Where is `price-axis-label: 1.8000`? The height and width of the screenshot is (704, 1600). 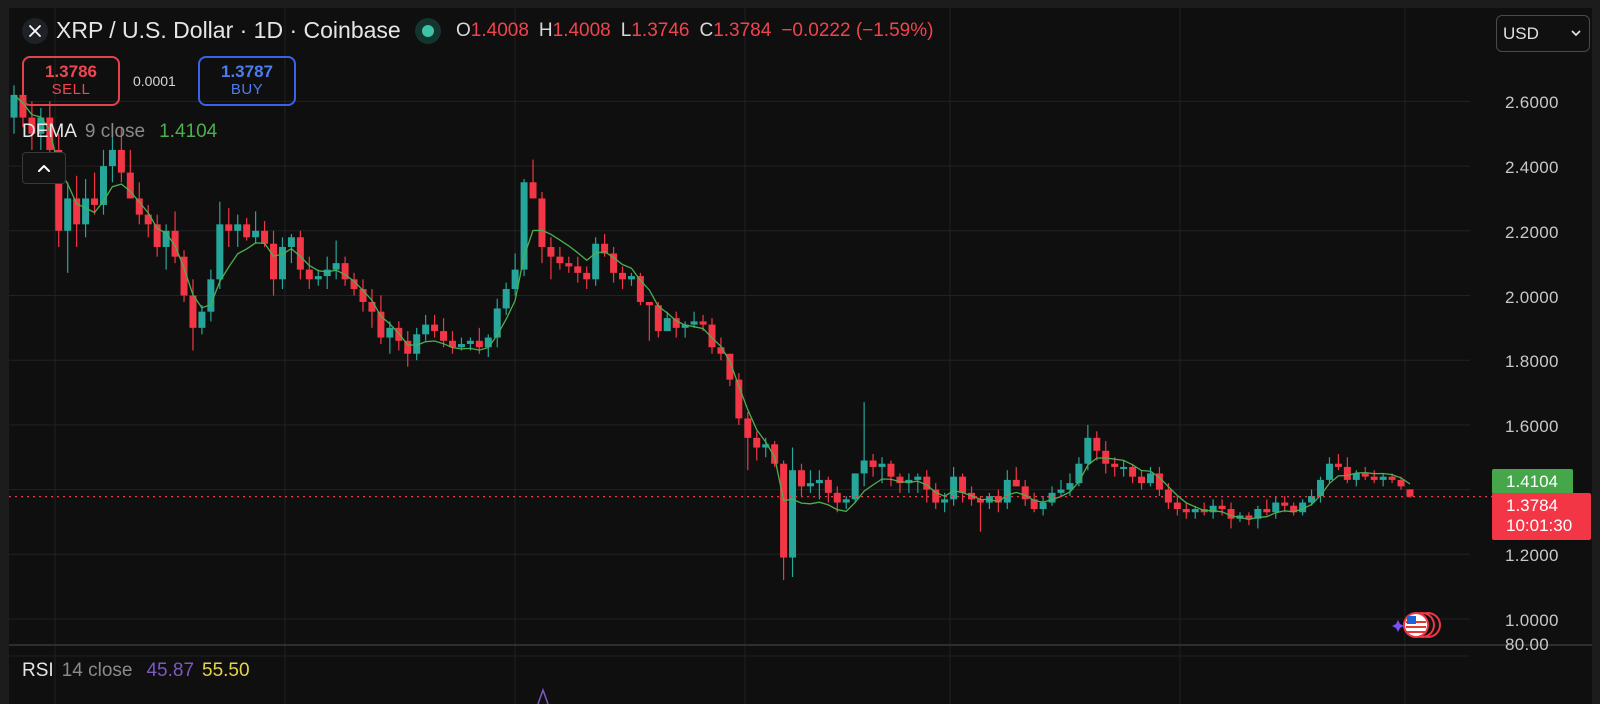 price-axis-label: 1.8000 is located at coordinates (1532, 361).